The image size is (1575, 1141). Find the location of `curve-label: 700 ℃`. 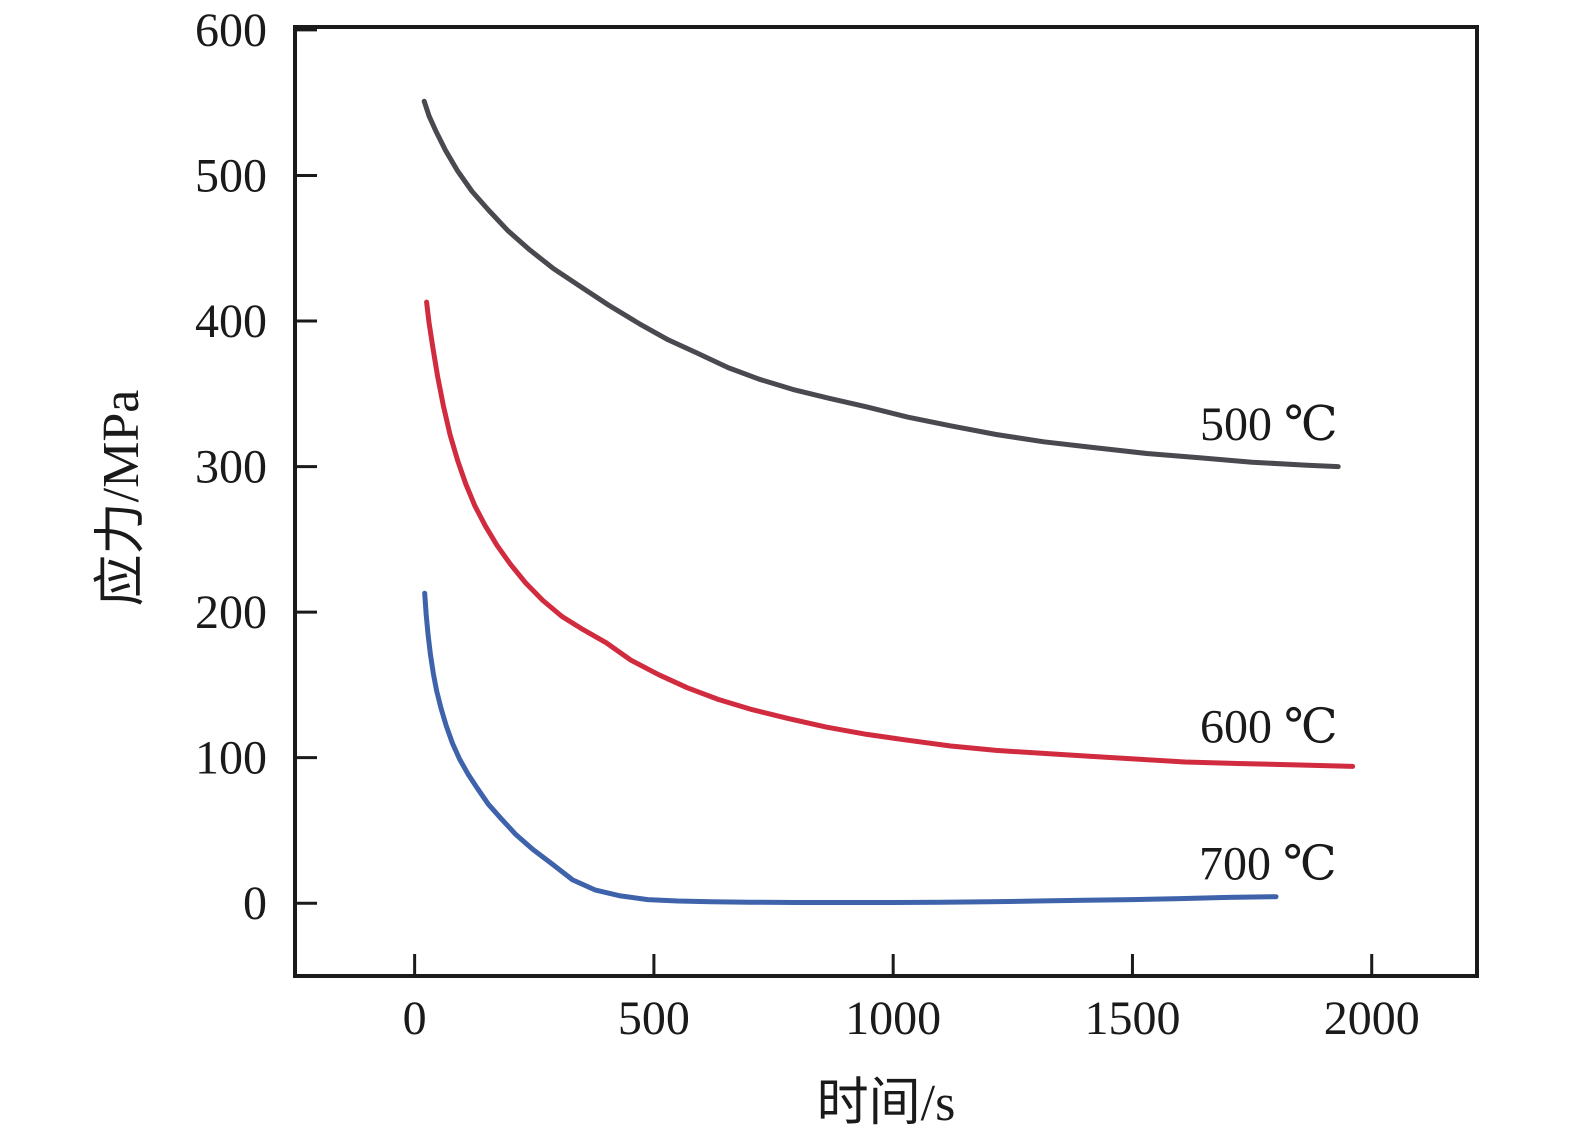

curve-label: 700 ℃ is located at coordinates (1268, 863).